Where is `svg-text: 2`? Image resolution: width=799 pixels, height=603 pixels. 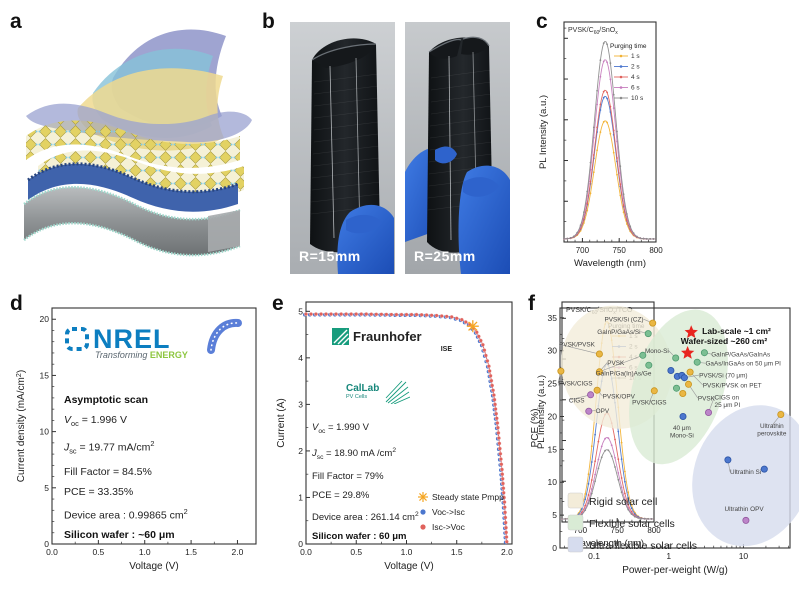
svg-text: 2 is located at coordinates (300, 451).